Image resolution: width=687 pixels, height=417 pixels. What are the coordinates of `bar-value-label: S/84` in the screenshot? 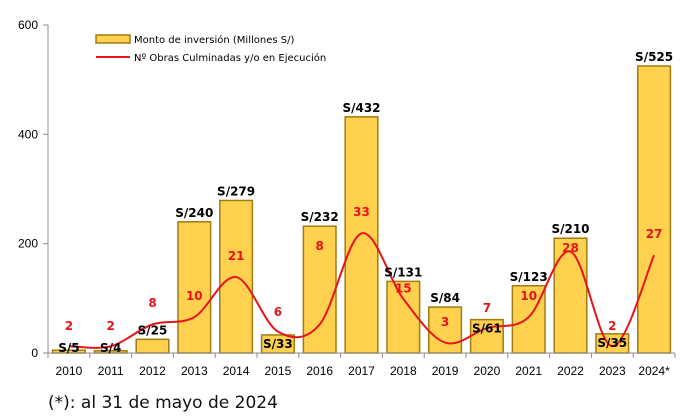 It's located at (445, 298).